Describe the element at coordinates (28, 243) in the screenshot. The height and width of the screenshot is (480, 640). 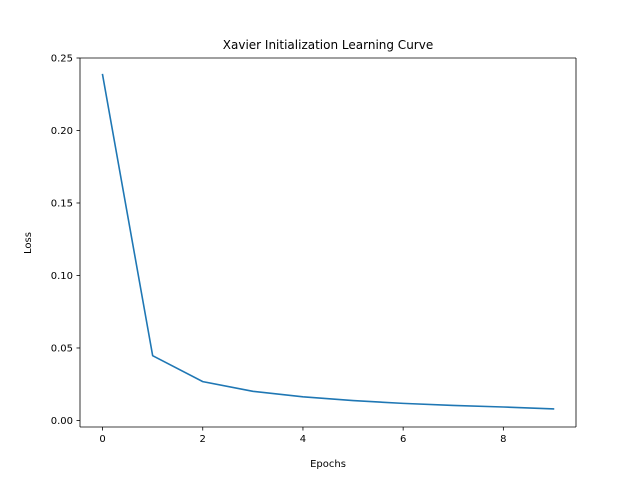
I see `y-axis-label: Loss` at that location.